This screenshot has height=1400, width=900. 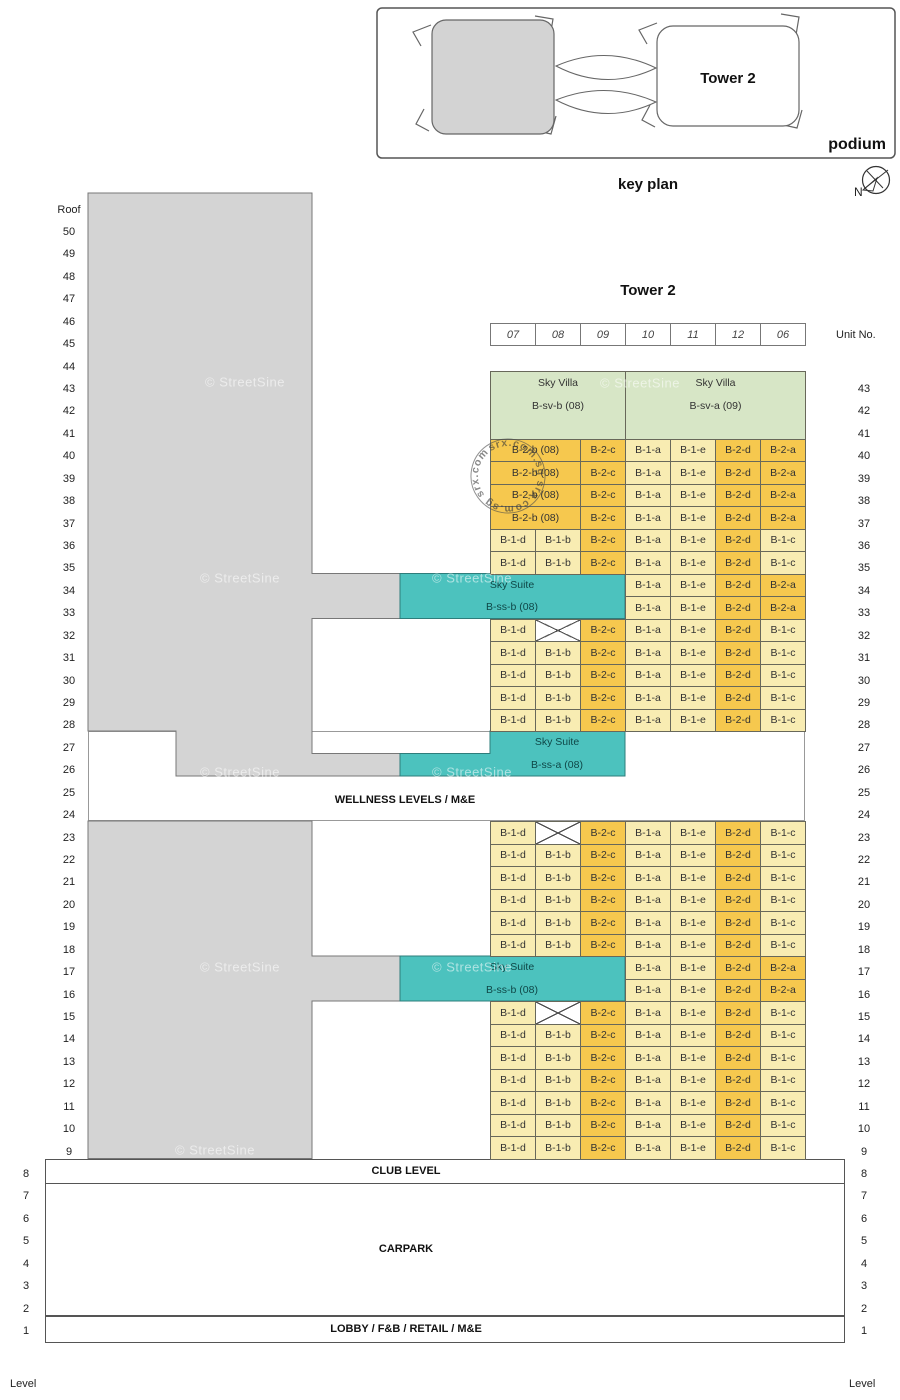 What do you see at coordinates (69, 1106) in the screenshot?
I see `level-label-left: 11` at bounding box center [69, 1106].